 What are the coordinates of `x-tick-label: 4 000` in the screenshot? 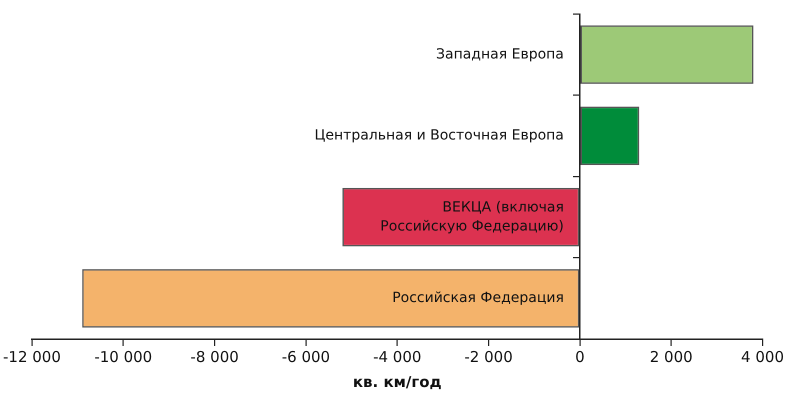 It's located at (762, 357).